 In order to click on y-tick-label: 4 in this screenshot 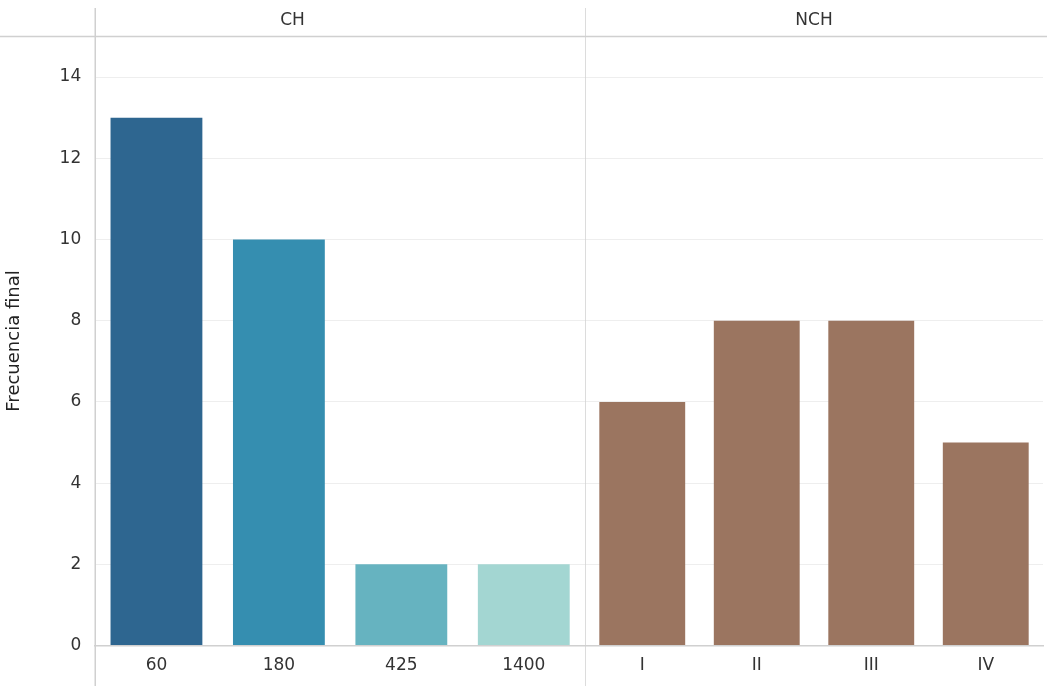, I will do `click(76, 481)`.